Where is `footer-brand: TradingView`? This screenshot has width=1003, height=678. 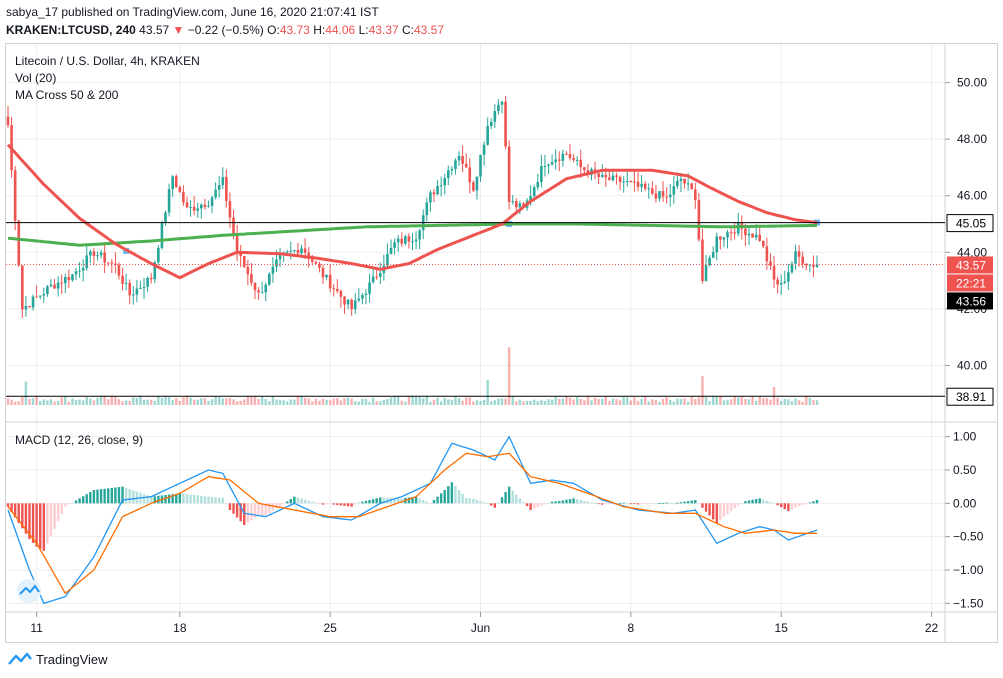 footer-brand: TradingView is located at coordinates (58, 659).